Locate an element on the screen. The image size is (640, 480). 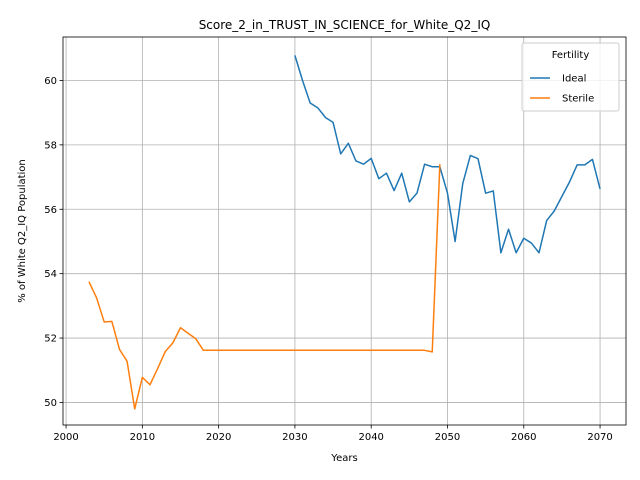
y-tick-label: 50 is located at coordinates (50, 403).